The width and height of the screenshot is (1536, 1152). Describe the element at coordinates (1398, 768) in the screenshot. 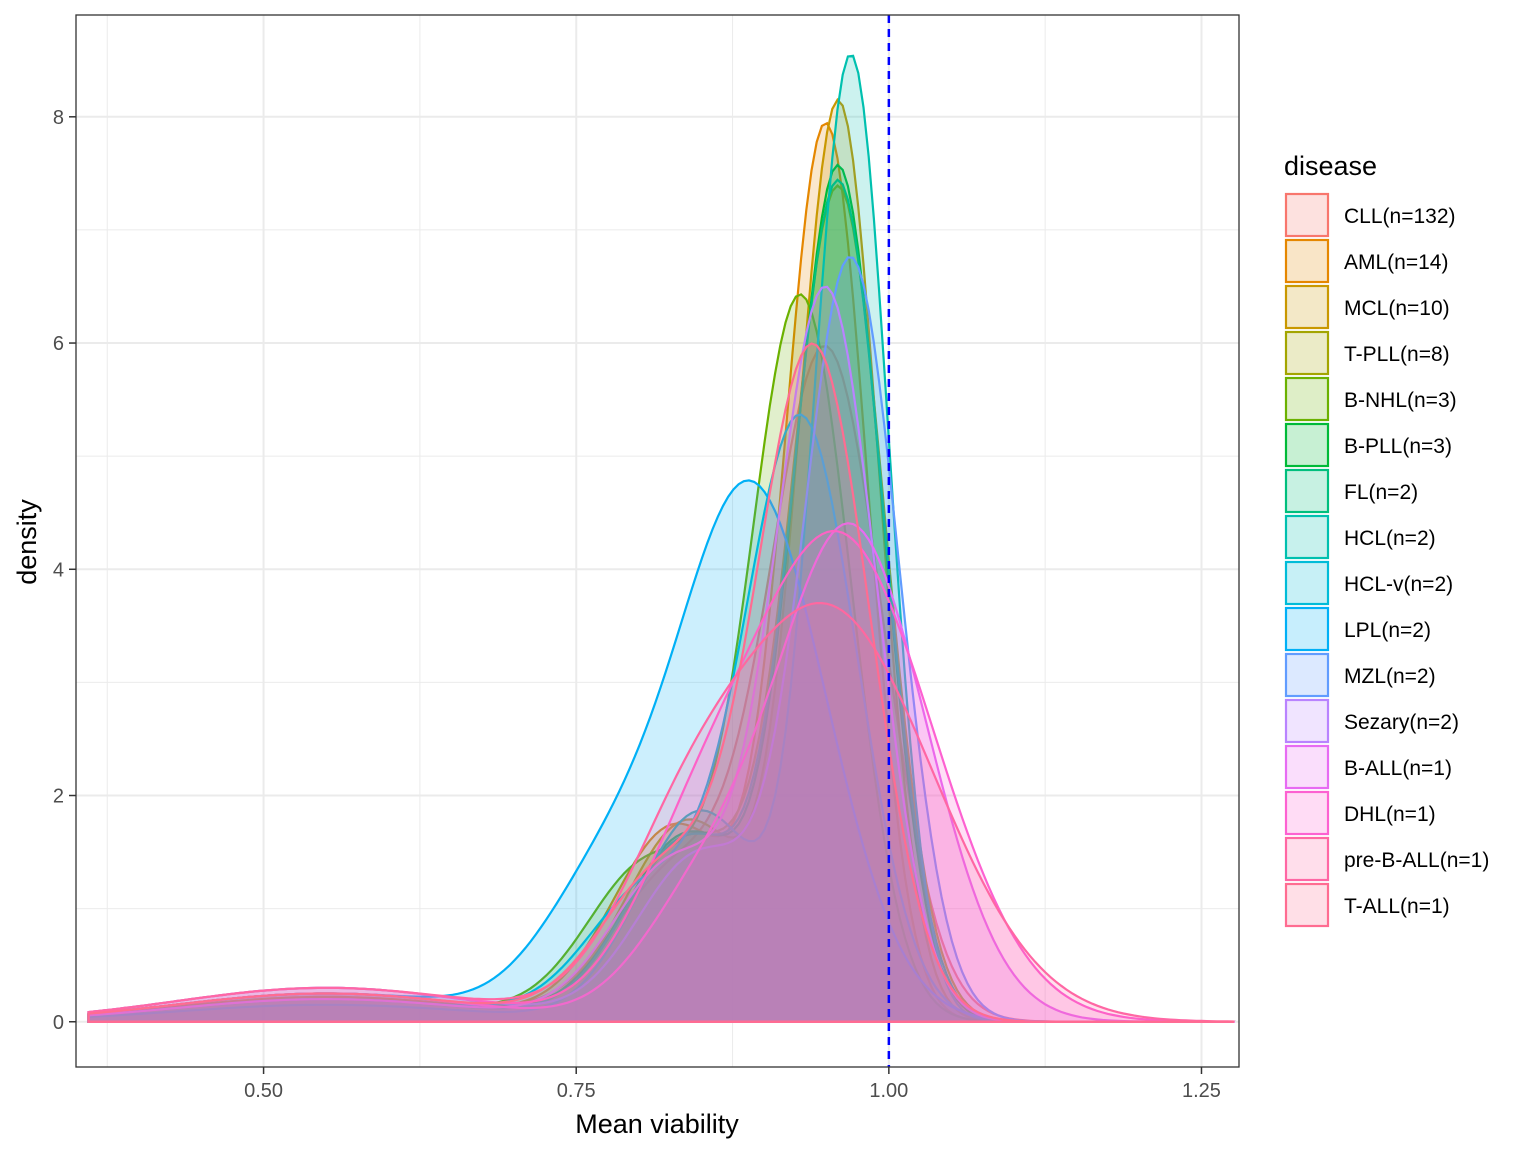

I see `legend-label: B-ALL(n=1)` at that location.